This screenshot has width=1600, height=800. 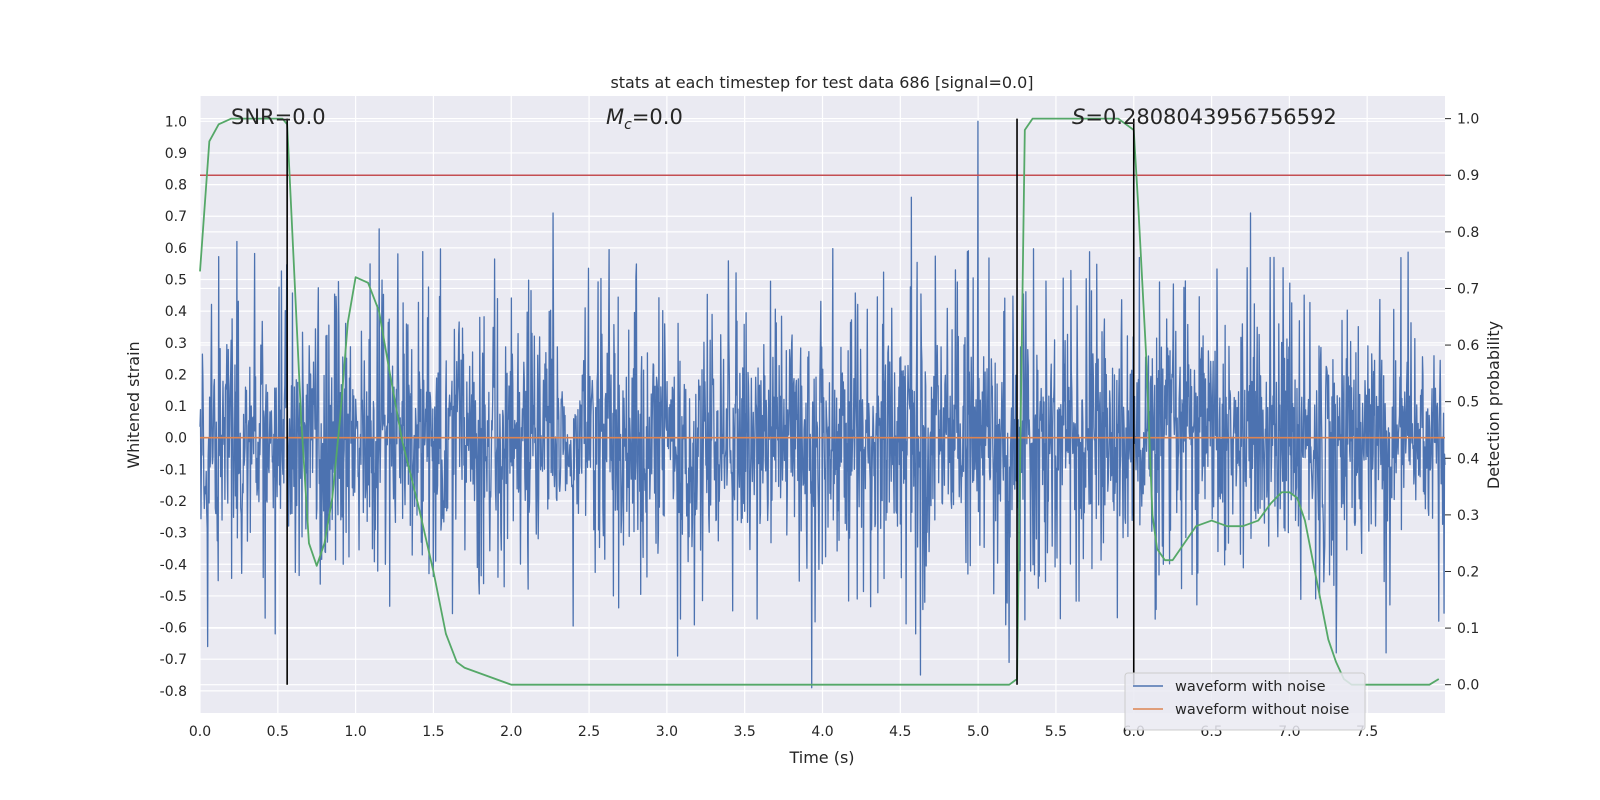 I want to click on s-symbol: S, so click(x=1078, y=117).